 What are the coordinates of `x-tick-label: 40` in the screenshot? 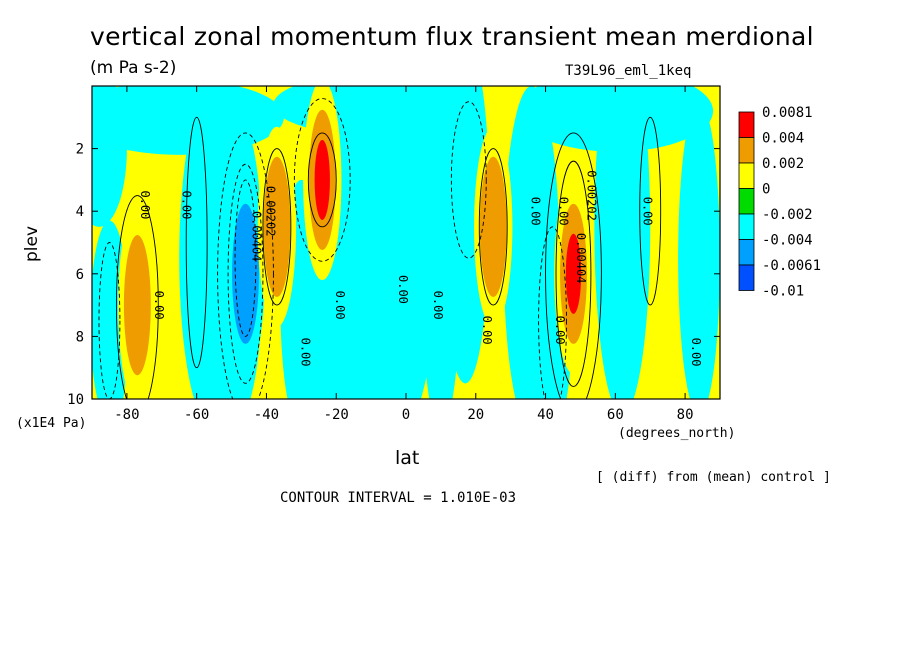 It's located at (545, 415).